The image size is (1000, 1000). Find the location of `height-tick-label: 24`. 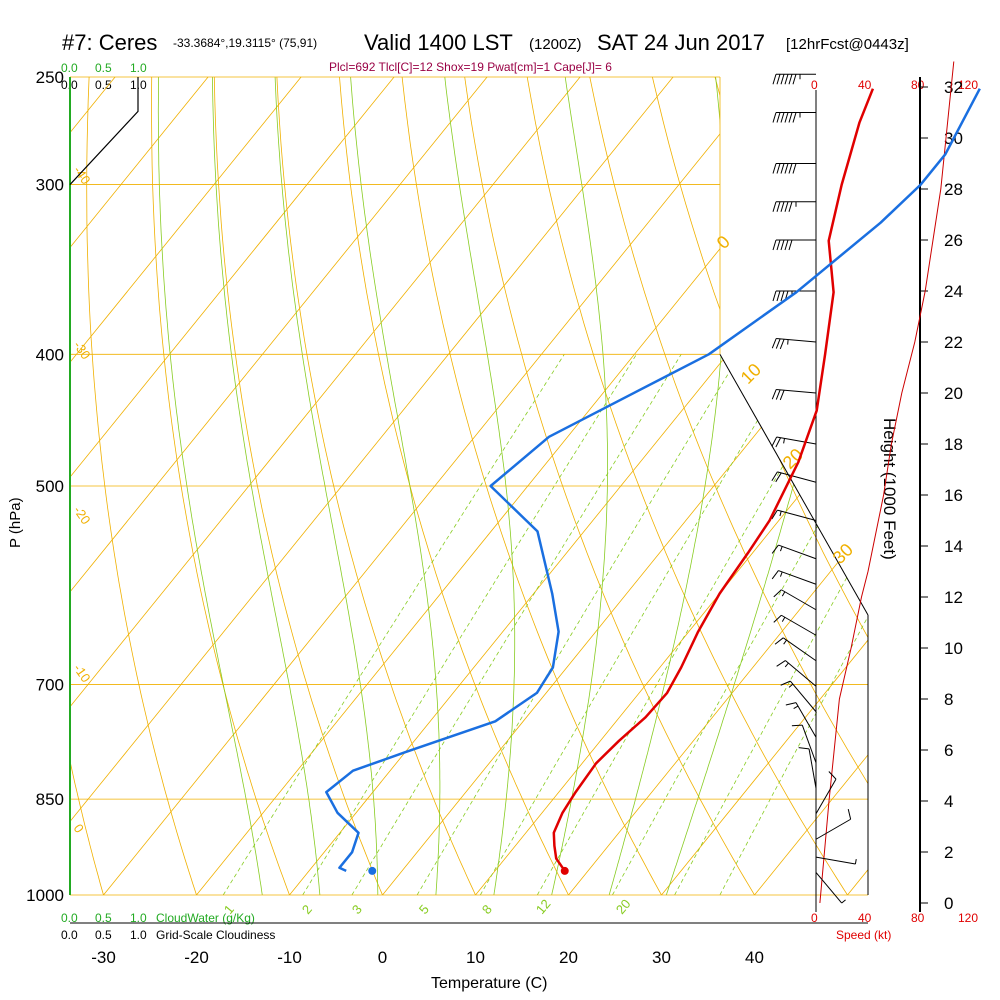

height-tick-label: 24 is located at coordinates (953, 291).